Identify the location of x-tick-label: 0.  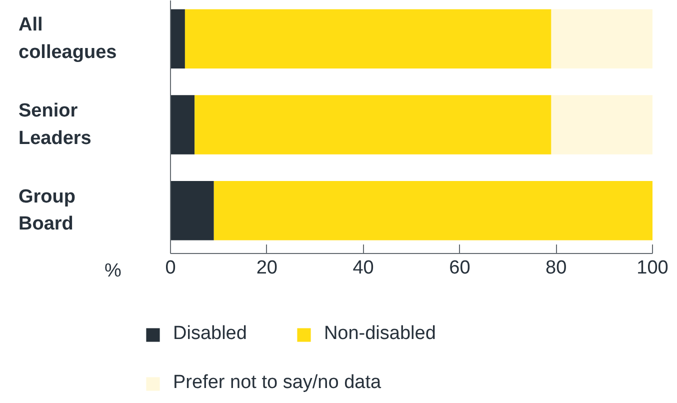
(170, 268).